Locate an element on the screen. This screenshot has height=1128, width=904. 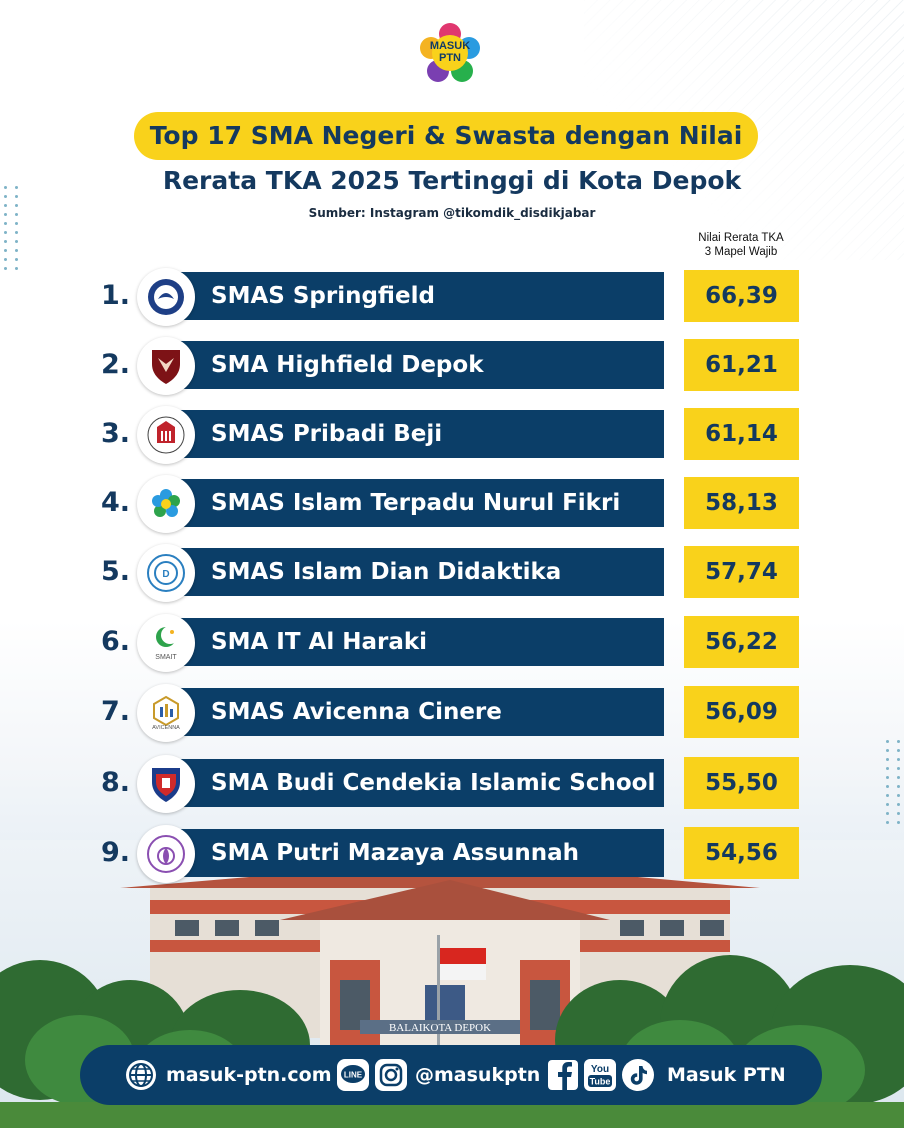
score-value: 61,14 is located at coordinates (741, 434).